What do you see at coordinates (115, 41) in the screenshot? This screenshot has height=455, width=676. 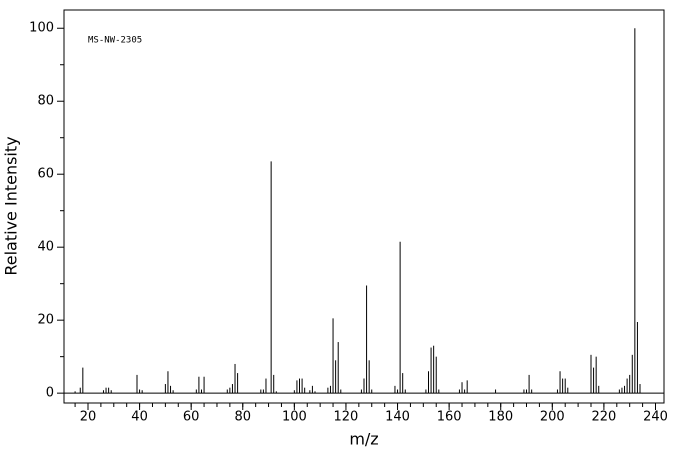 I see `annotation: MS-NW-2305` at bounding box center [115, 41].